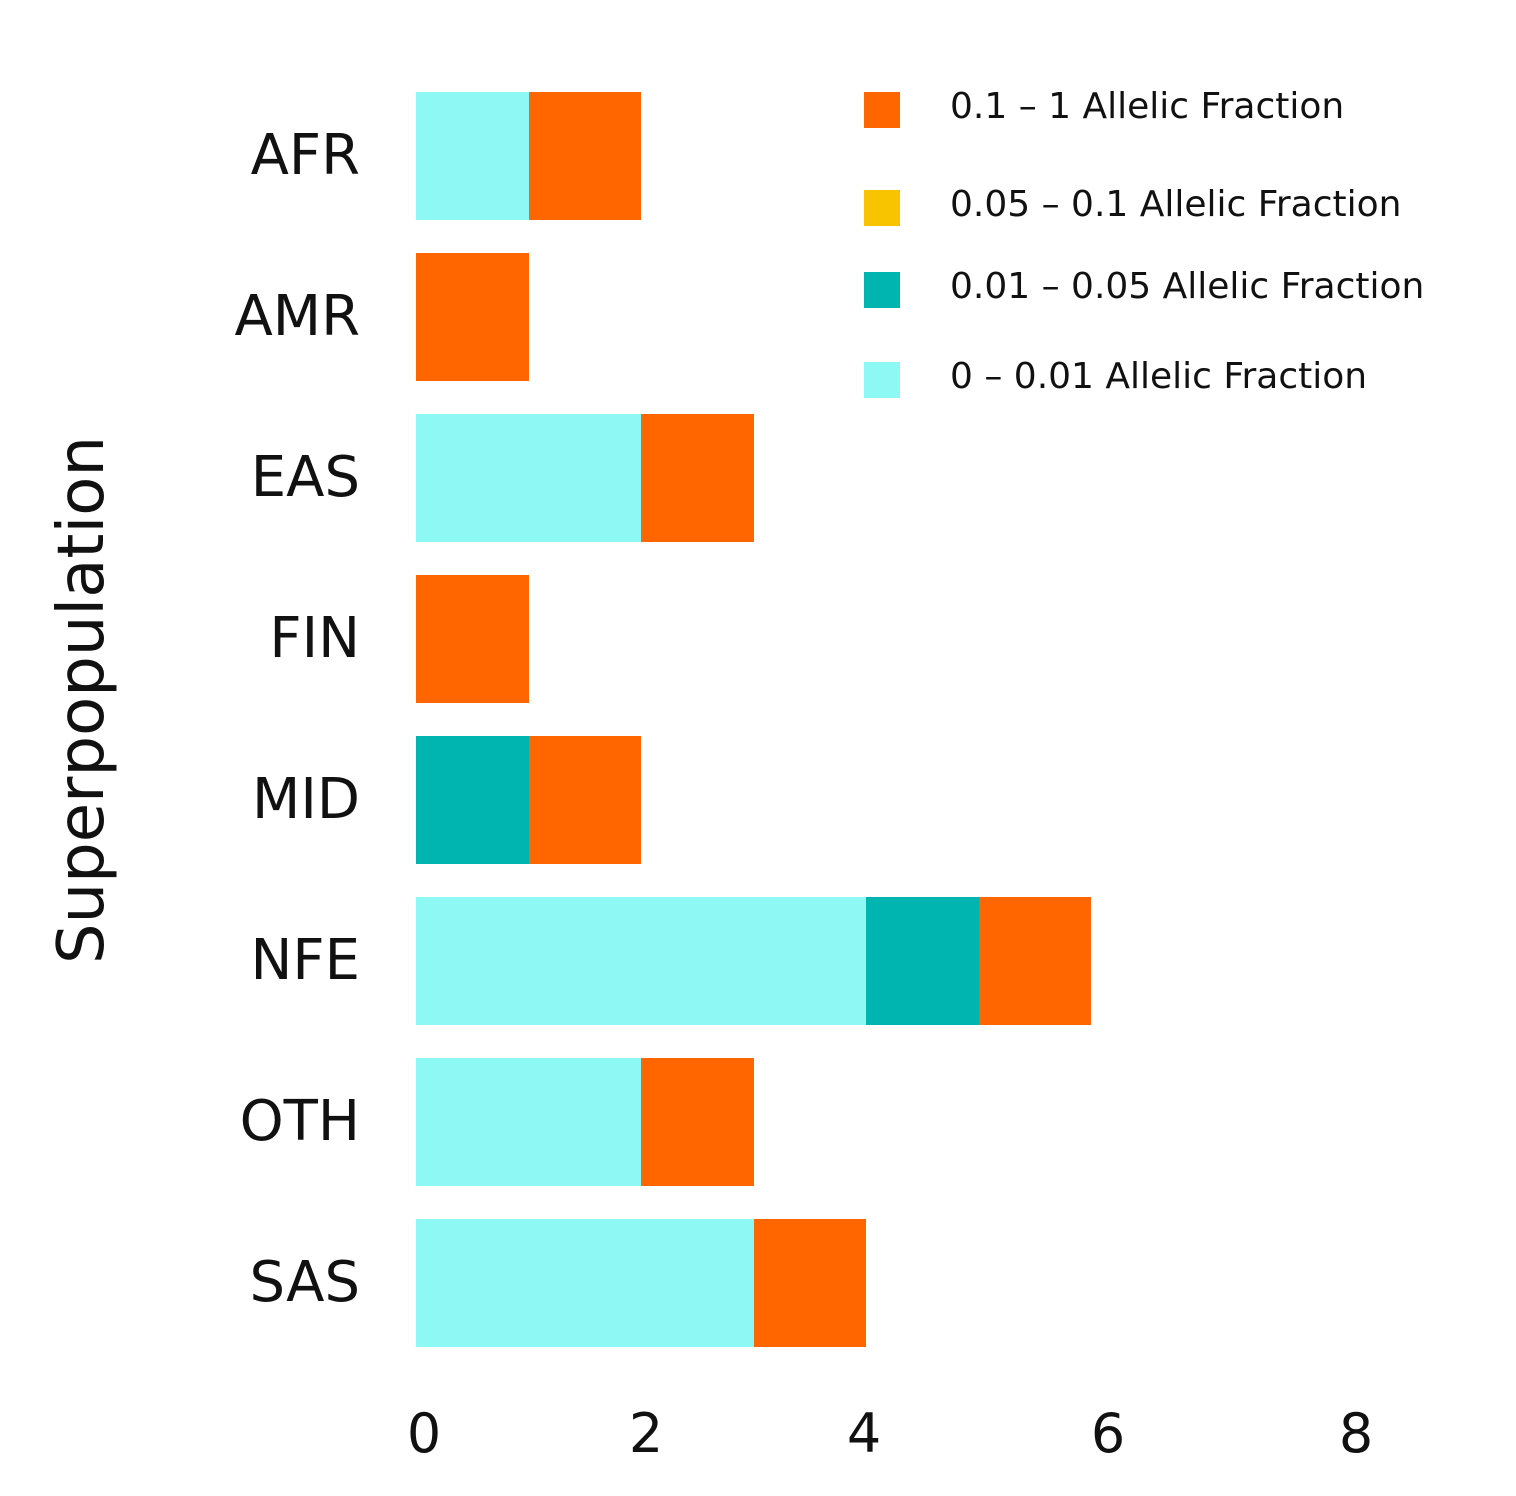 This screenshot has width=1516, height=1496. What do you see at coordinates (864, 1433) in the screenshot?
I see `x-tick-label: 4` at bounding box center [864, 1433].